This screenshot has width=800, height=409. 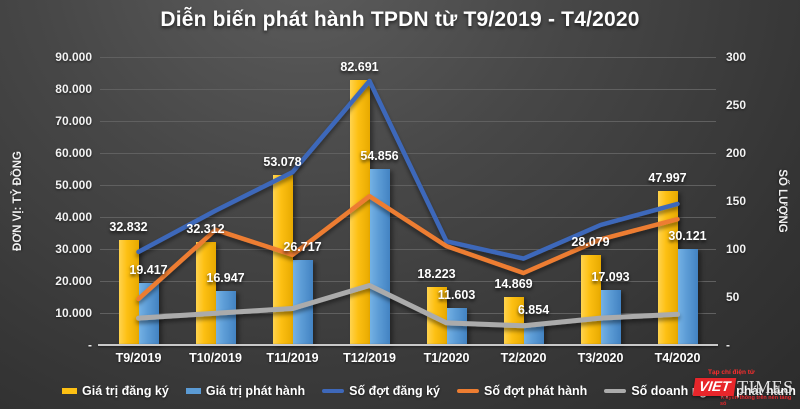 What do you see at coordinates (533, 310) in the screenshot?
I see `bar-value-label: 6.854` at bounding box center [533, 310].